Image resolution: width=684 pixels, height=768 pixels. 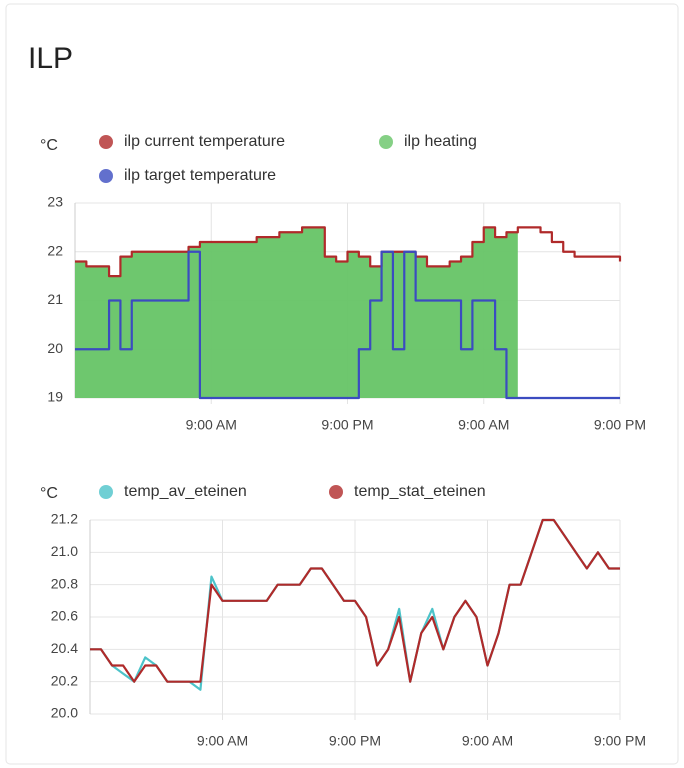 What do you see at coordinates (64, 713) in the screenshot?
I see `y-tick-label: 20.0` at bounding box center [64, 713].